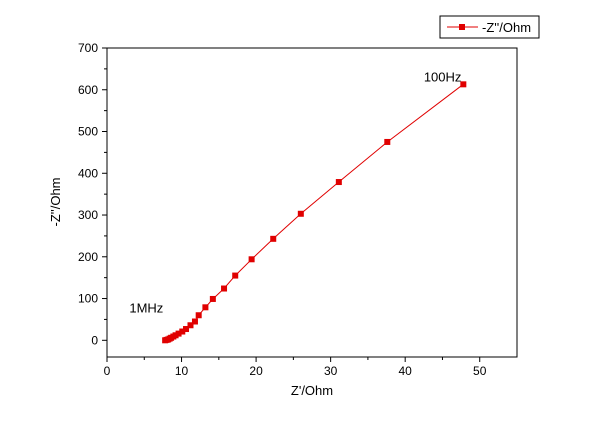 This screenshot has height=429, width=600. What do you see at coordinates (107, 371) in the screenshot?
I see `x-tick-label: 0` at bounding box center [107, 371].